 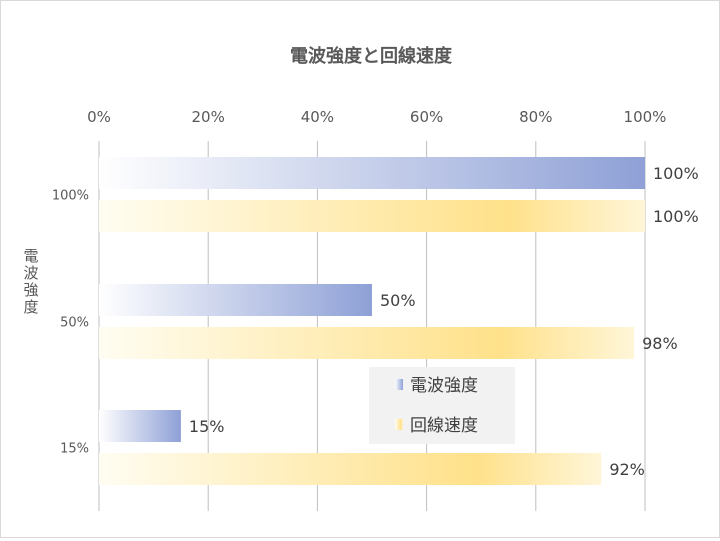 I want to click on data-label: 15%, so click(x=207, y=426).